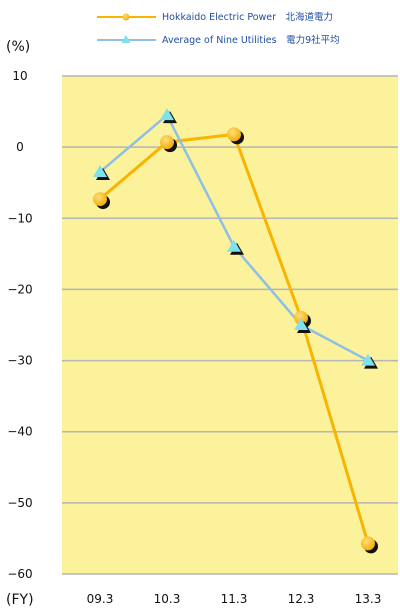 This screenshot has width=400, height=611. I want to click on x-tick-label: 12.3, so click(301, 599).